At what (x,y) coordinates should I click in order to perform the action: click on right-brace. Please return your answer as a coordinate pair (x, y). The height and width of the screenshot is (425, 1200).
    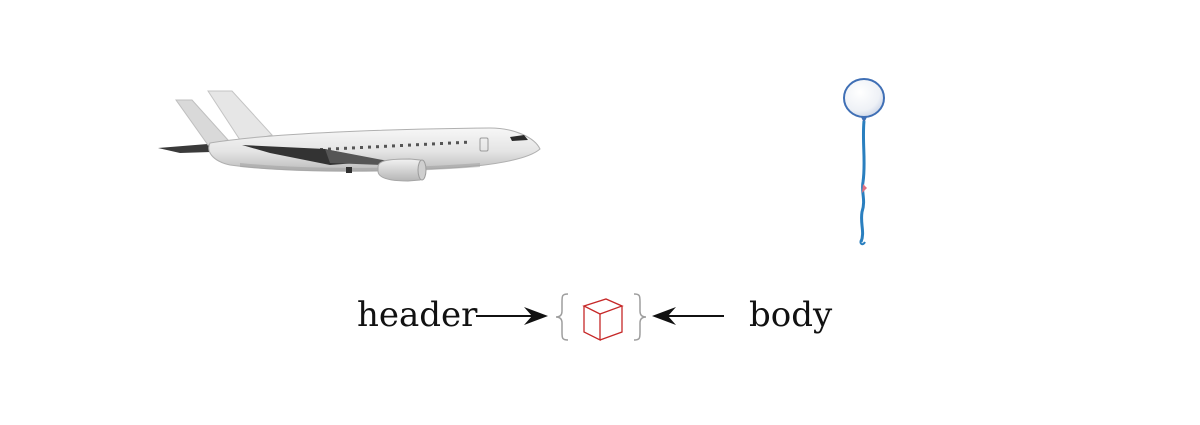
    Looking at the image, I should click on (640, 317).